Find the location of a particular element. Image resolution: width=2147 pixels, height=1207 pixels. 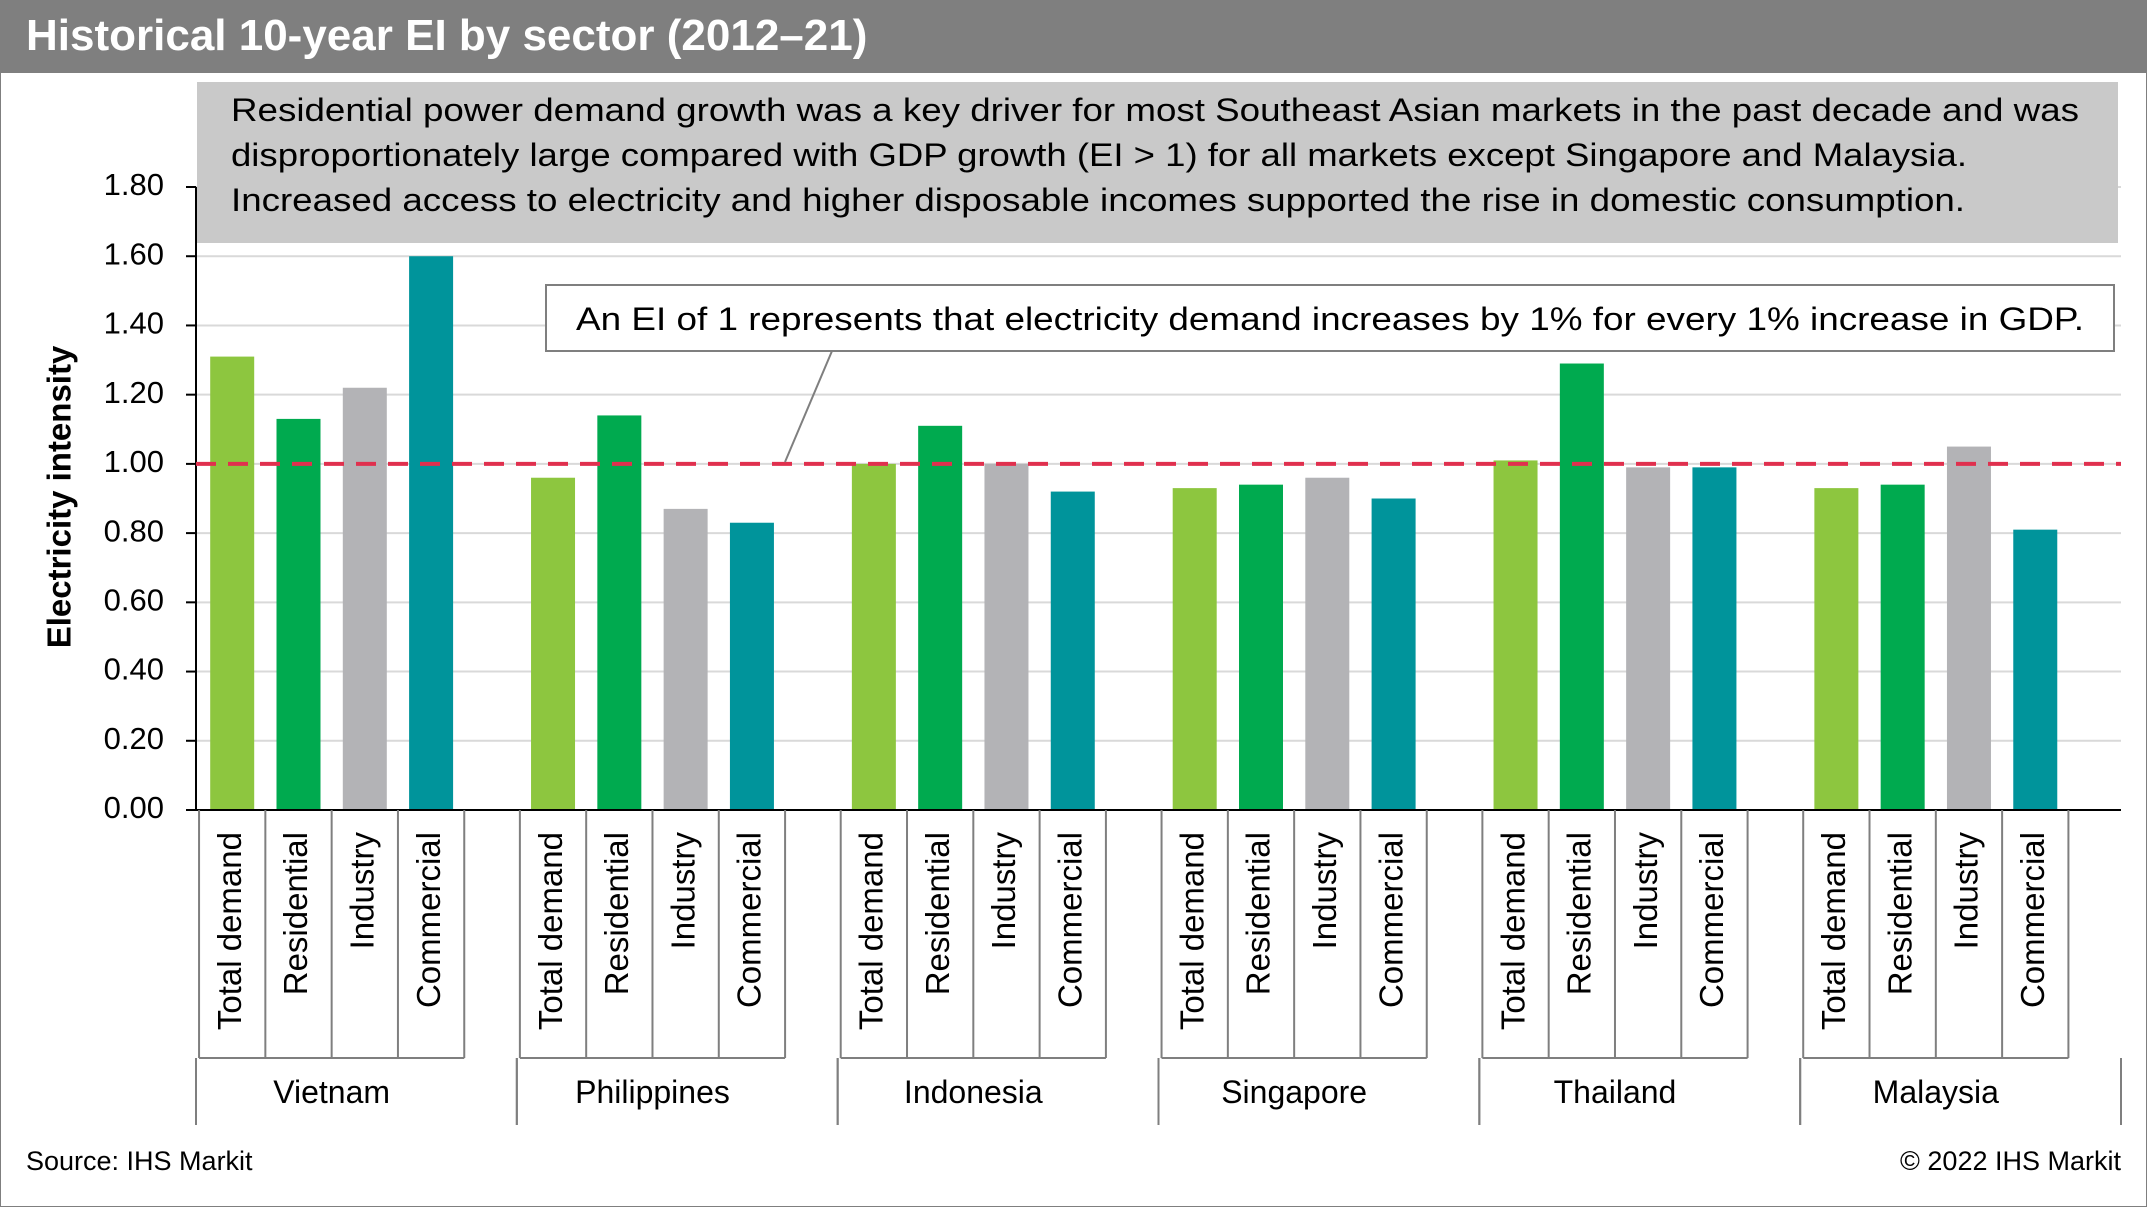

y-tick-label: 0.60 is located at coordinates (134, 600).